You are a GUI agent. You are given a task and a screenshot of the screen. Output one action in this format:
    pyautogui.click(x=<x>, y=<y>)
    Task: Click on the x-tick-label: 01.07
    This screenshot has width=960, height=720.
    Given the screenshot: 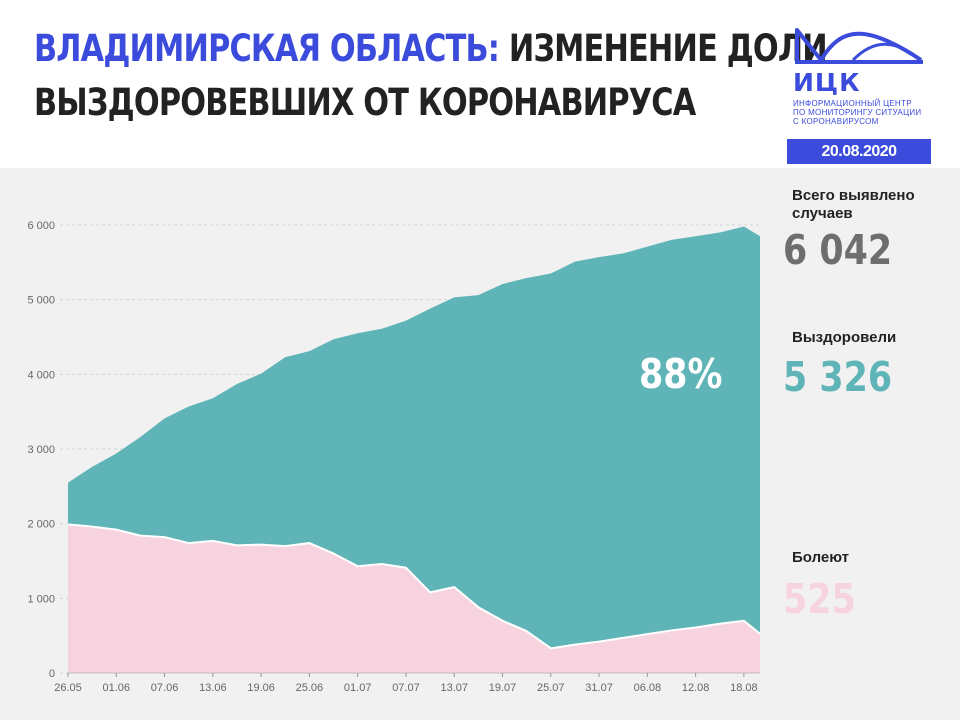 What is the action you would take?
    pyautogui.click(x=358, y=688)
    